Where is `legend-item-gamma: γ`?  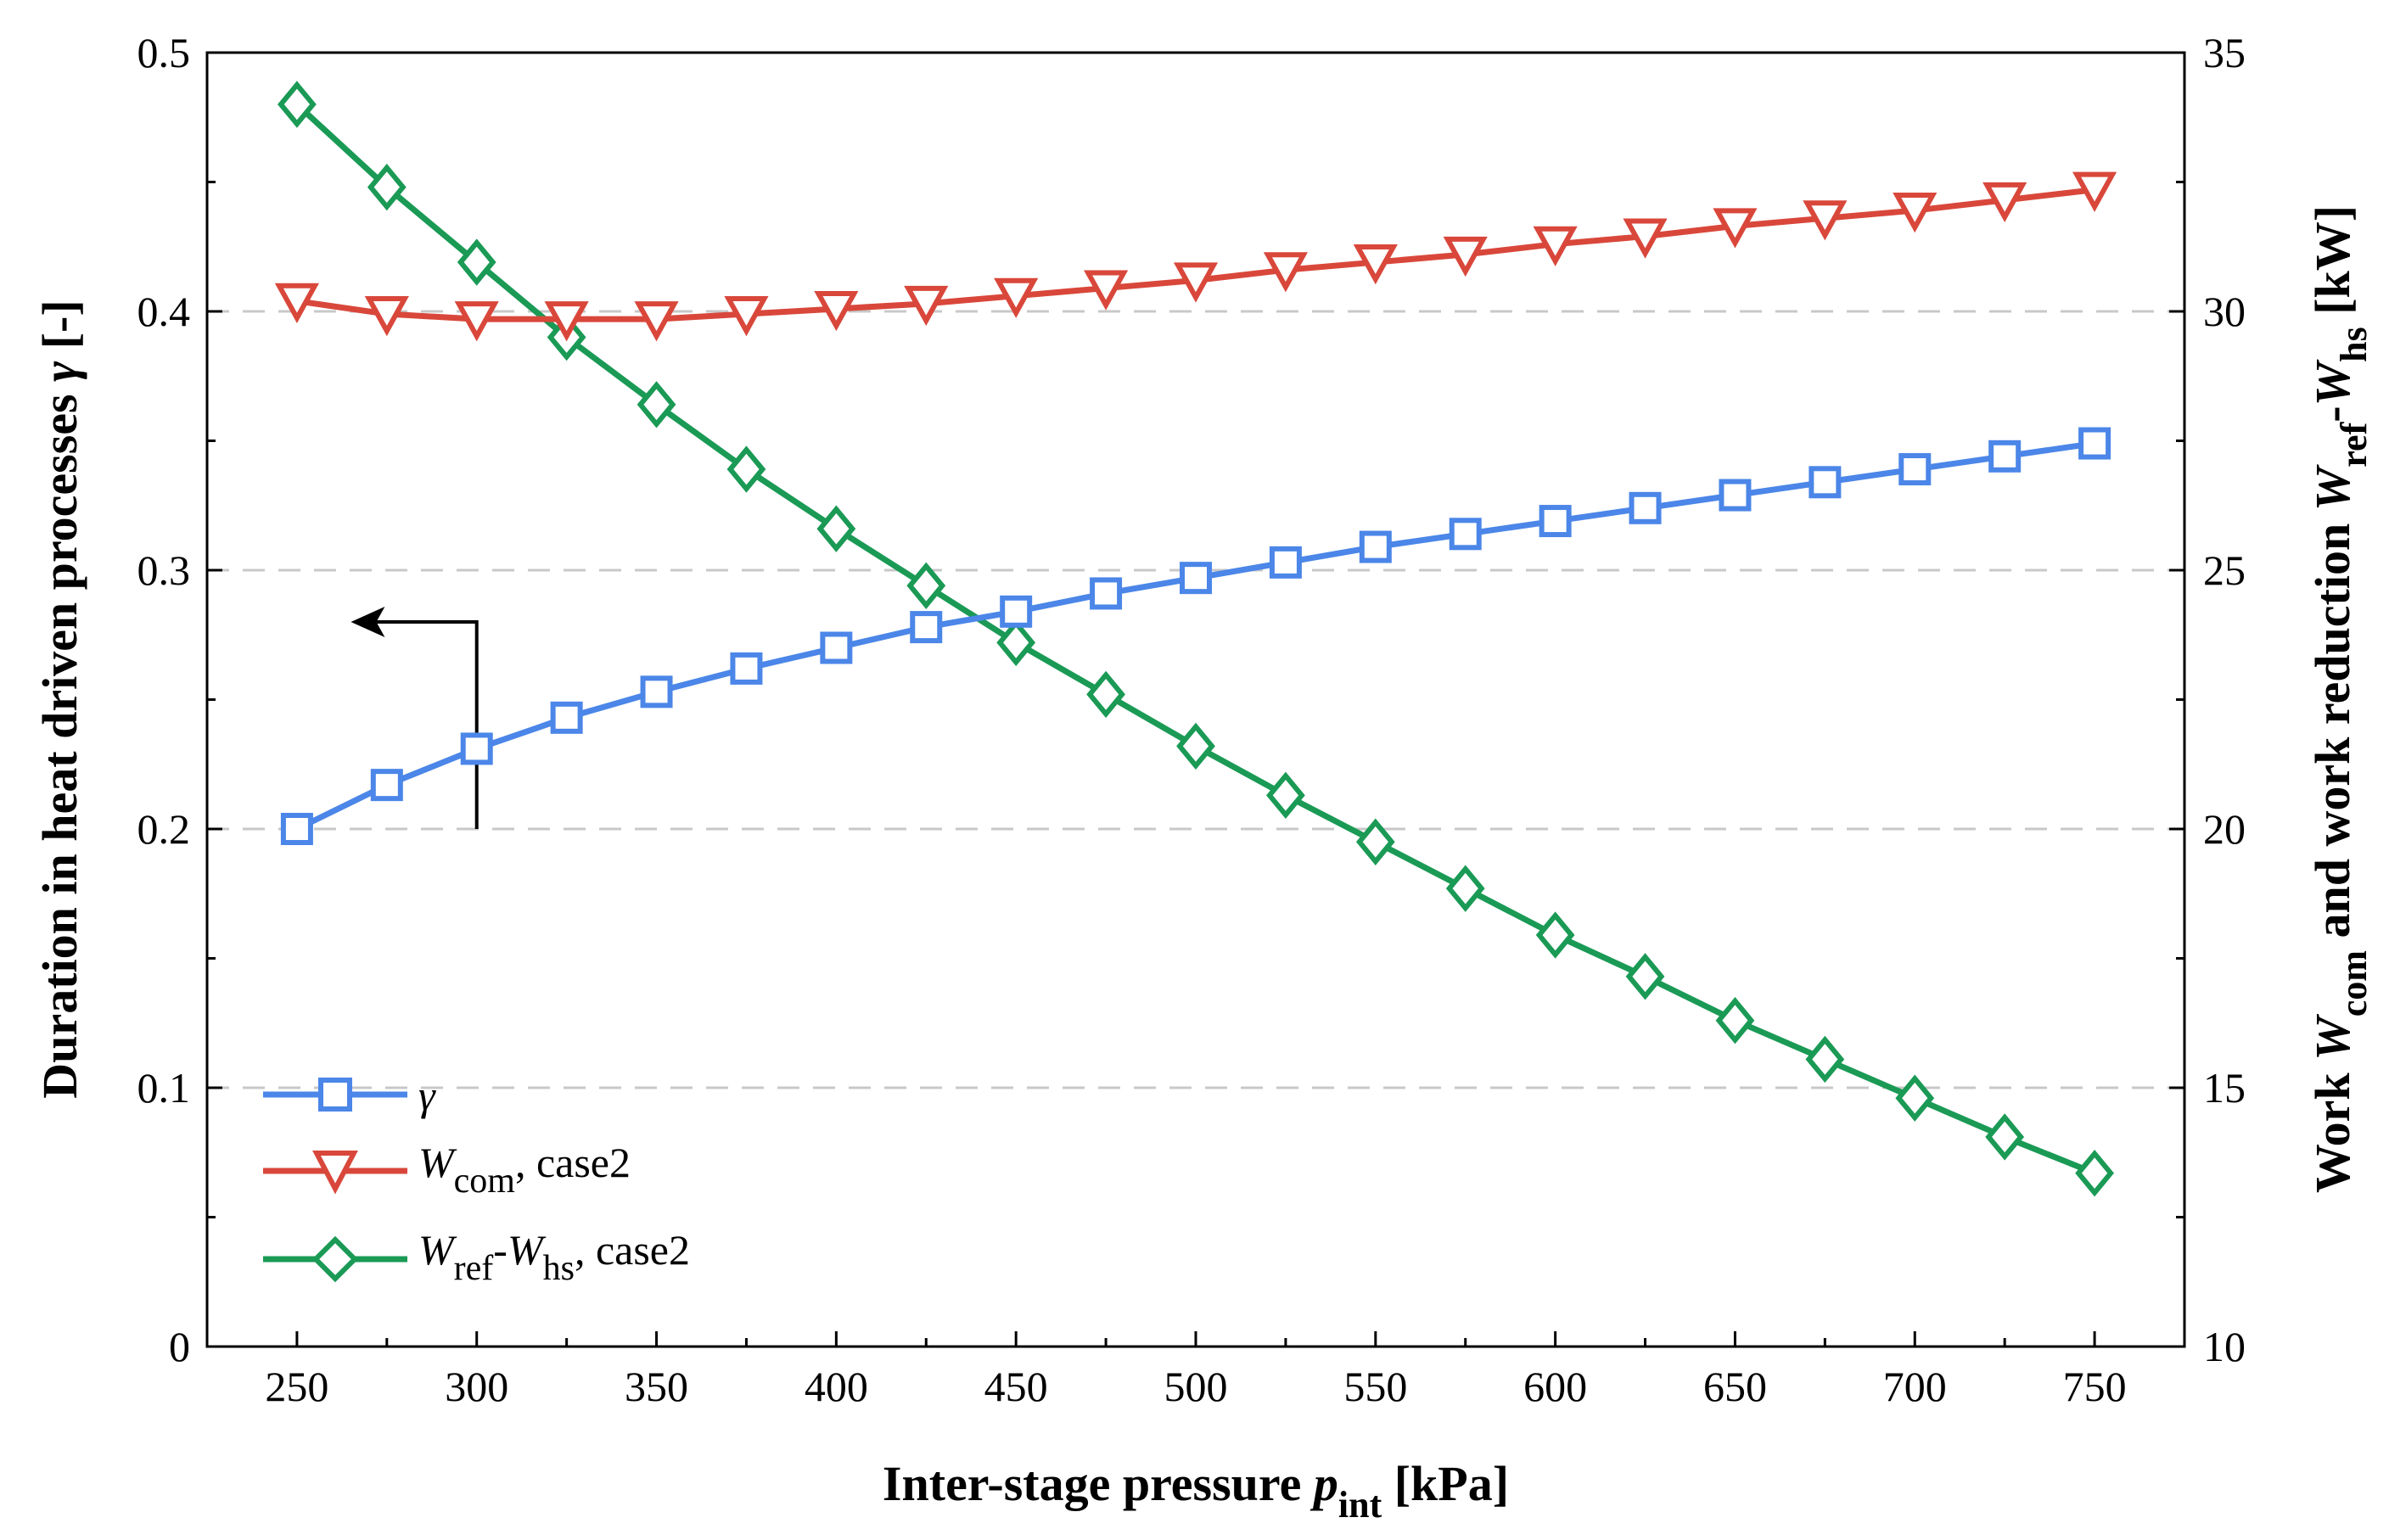
legend-item-gamma: γ is located at coordinates (349, 1095).